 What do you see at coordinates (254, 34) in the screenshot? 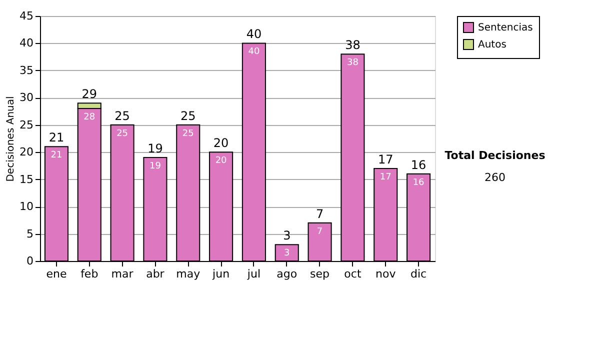
I see `total-label: 40` at bounding box center [254, 34].